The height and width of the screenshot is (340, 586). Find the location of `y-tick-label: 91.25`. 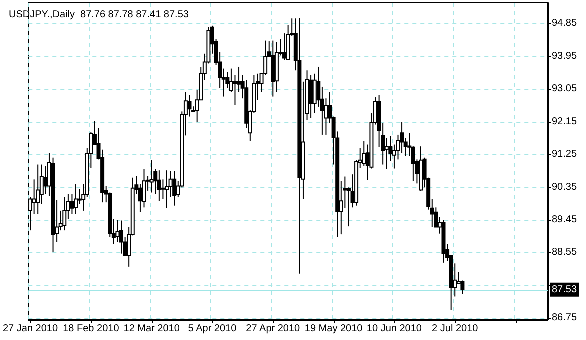

y-tick-label: 91.25 is located at coordinates (565, 154).